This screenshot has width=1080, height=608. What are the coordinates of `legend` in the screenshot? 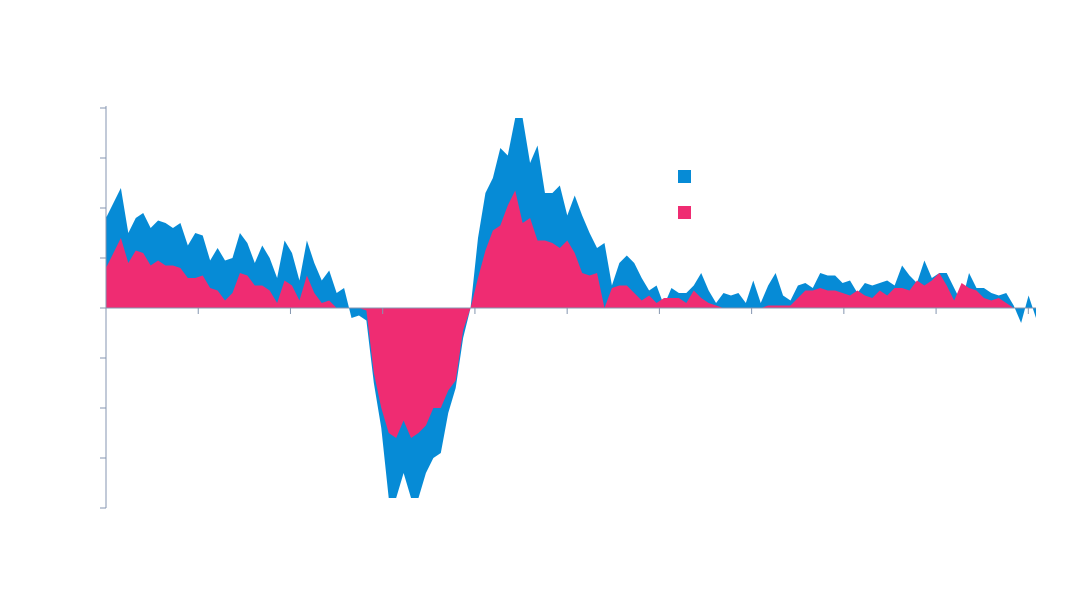 It's located at (684, 194).